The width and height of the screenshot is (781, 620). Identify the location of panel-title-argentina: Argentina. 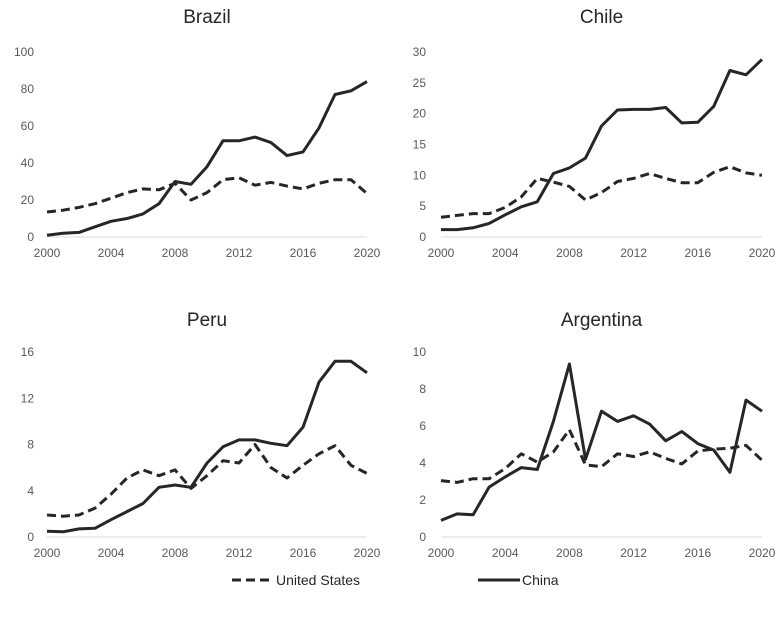
(602, 320).